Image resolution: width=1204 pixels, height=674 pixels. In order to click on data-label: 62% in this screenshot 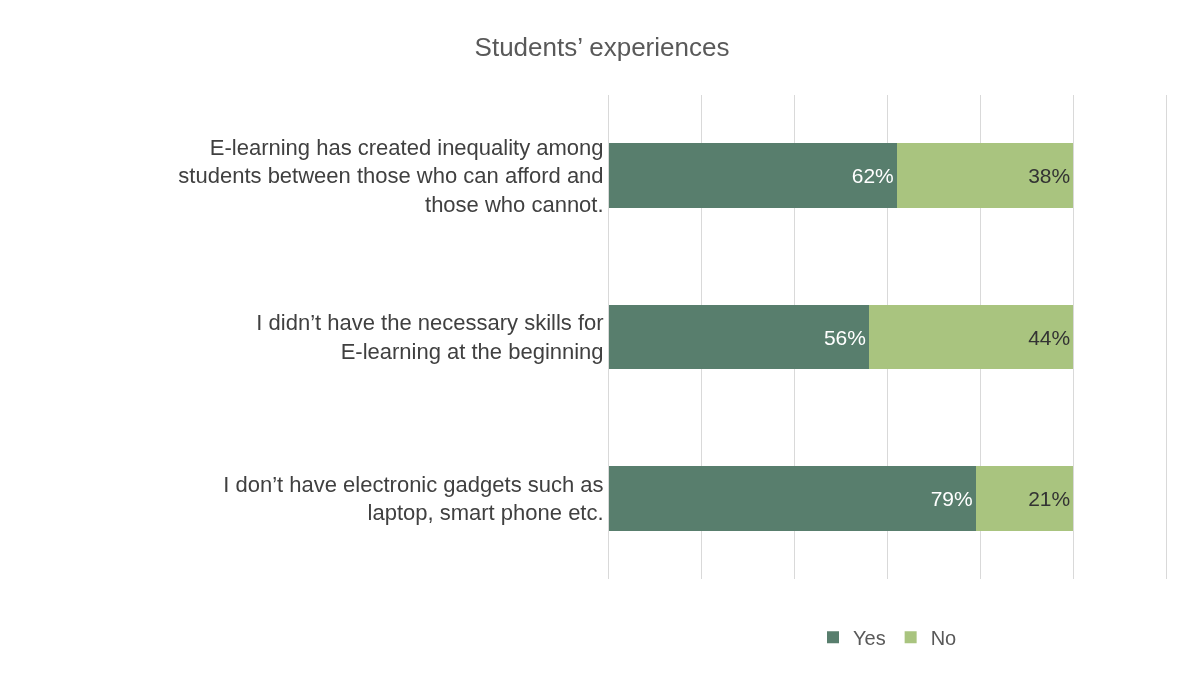, I will do `click(872, 176)`.